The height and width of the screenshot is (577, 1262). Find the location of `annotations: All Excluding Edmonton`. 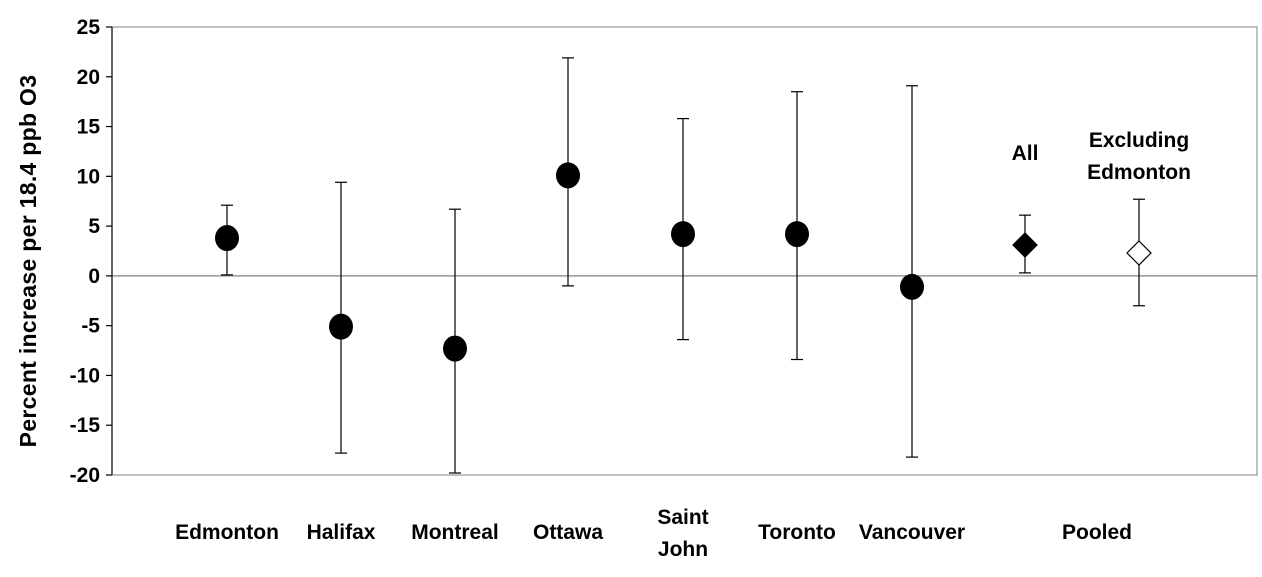

annotations: All Excluding Edmonton is located at coordinates (1101, 156).